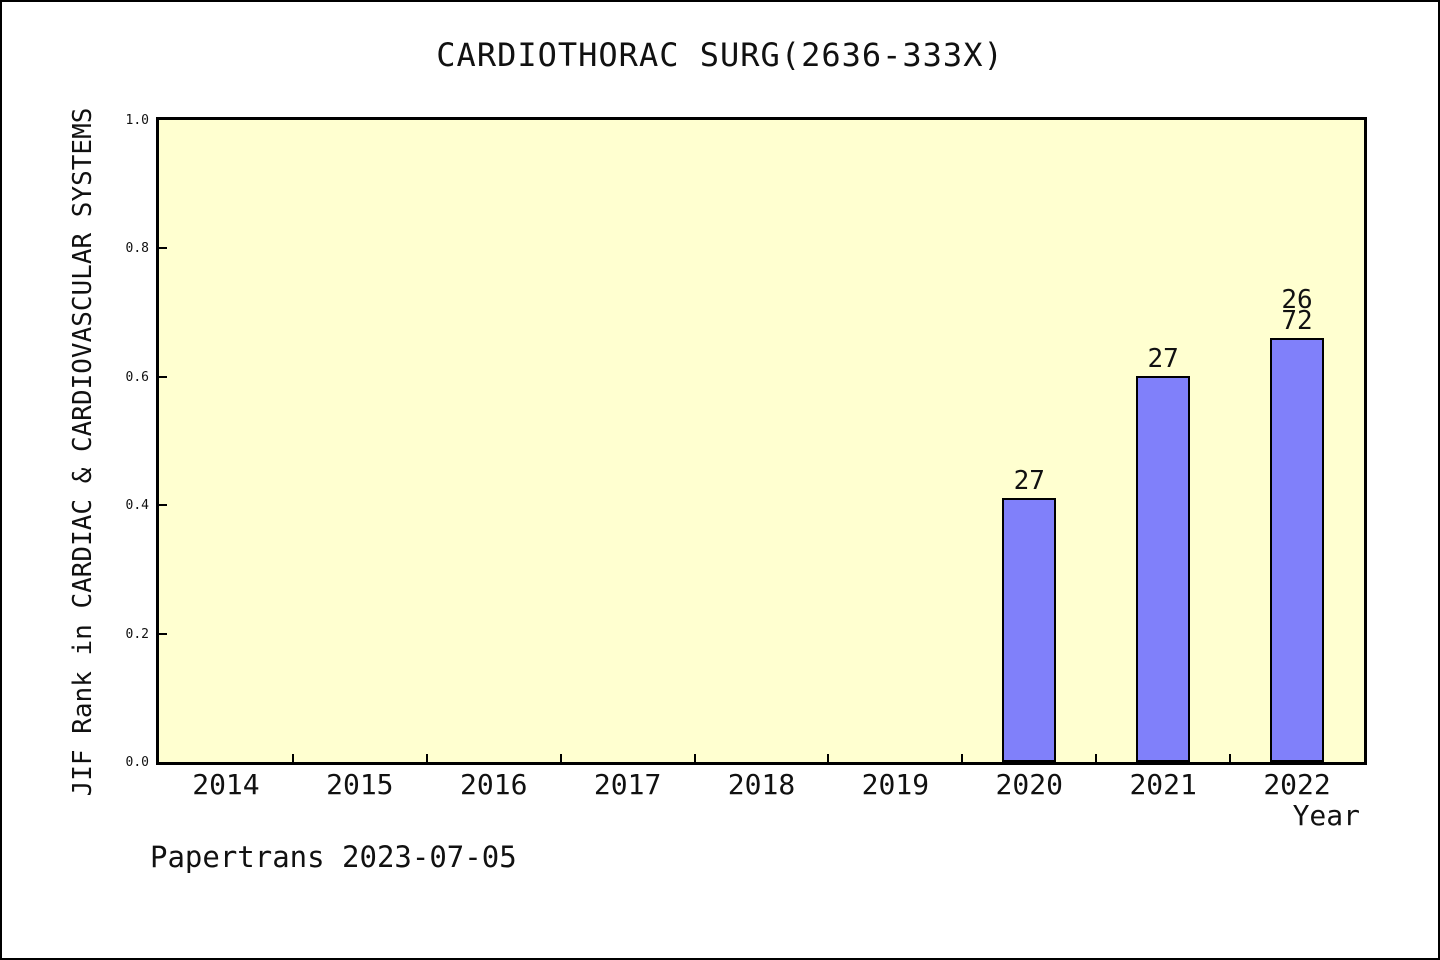  What do you see at coordinates (1163, 568) in the screenshot?
I see `bar-2021` at bounding box center [1163, 568].